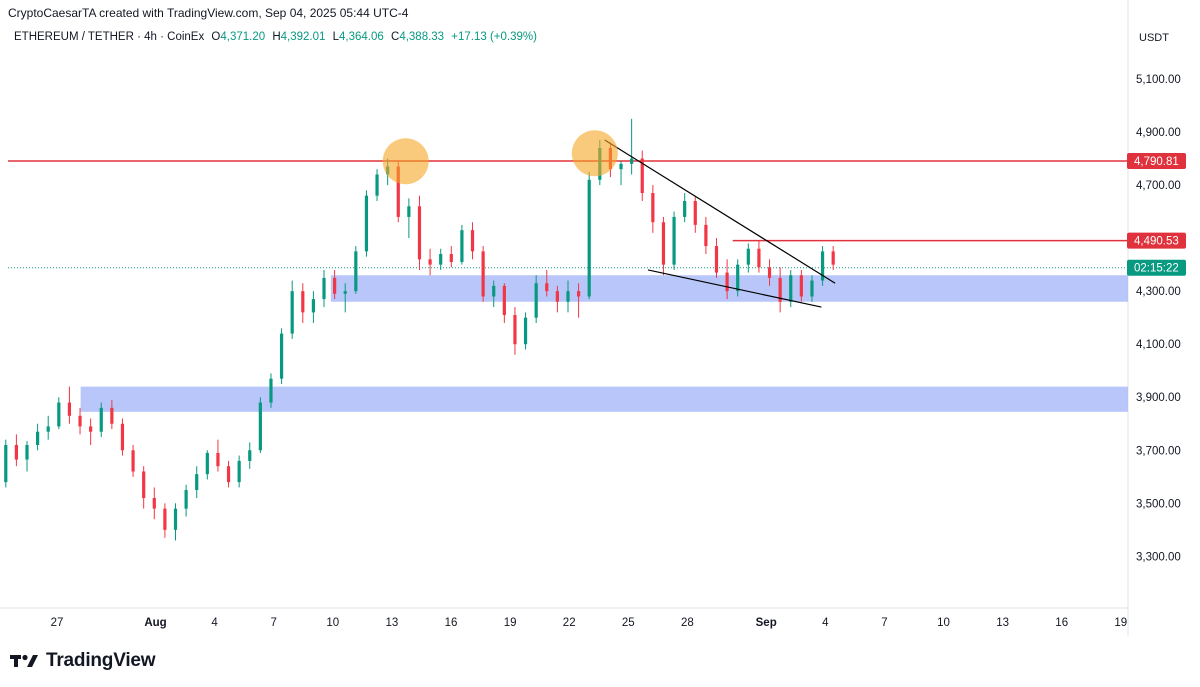  What do you see at coordinates (1158, 292) in the screenshot?
I see `y-tick-label: 4,300.00` at bounding box center [1158, 292].